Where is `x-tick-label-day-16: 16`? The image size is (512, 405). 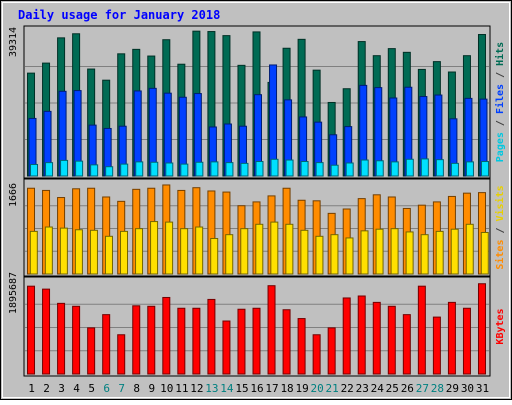
x-tick-label-day-16: 16 is located at coordinates (256, 388).